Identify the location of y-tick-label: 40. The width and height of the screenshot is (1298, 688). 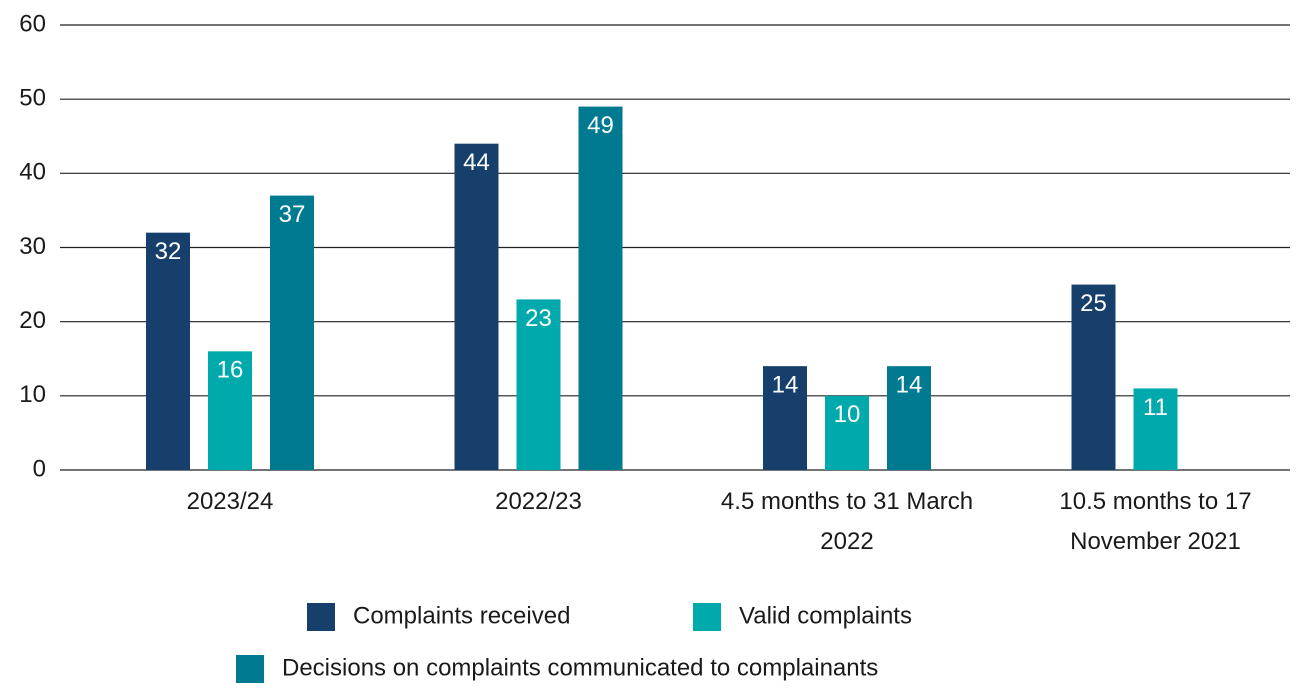
(32, 172).